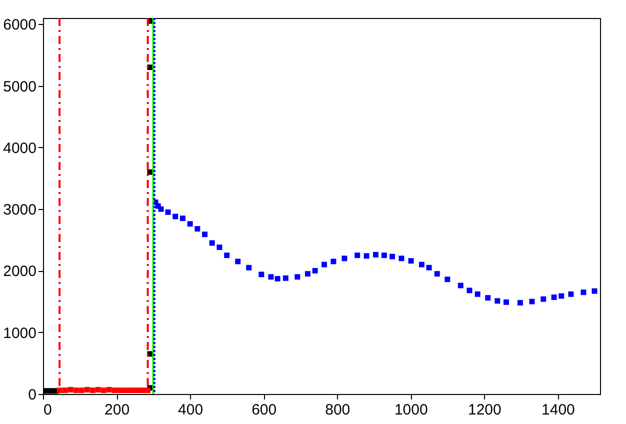  What do you see at coordinates (411, 410) in the screenshot?
I see `x-tick-label: 1000` at bounding box center [411, 410].